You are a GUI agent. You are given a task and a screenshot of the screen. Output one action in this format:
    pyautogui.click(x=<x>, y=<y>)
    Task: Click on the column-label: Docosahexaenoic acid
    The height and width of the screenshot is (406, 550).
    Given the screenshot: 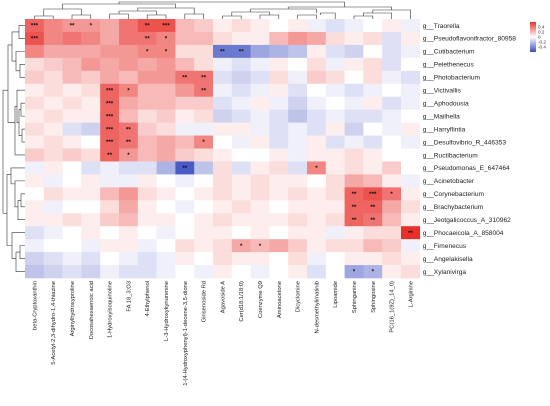 What is the action you would take?
    pyautogui.click(x=92, y=310)
    